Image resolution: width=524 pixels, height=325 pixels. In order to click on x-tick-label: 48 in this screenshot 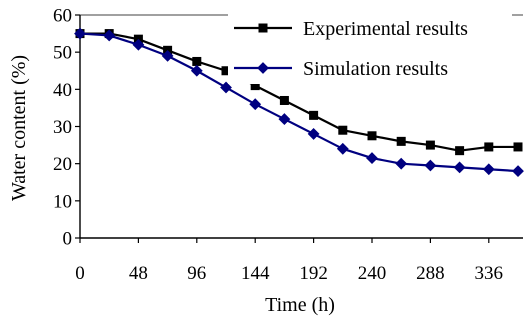, I will do `click(138, 273)`.